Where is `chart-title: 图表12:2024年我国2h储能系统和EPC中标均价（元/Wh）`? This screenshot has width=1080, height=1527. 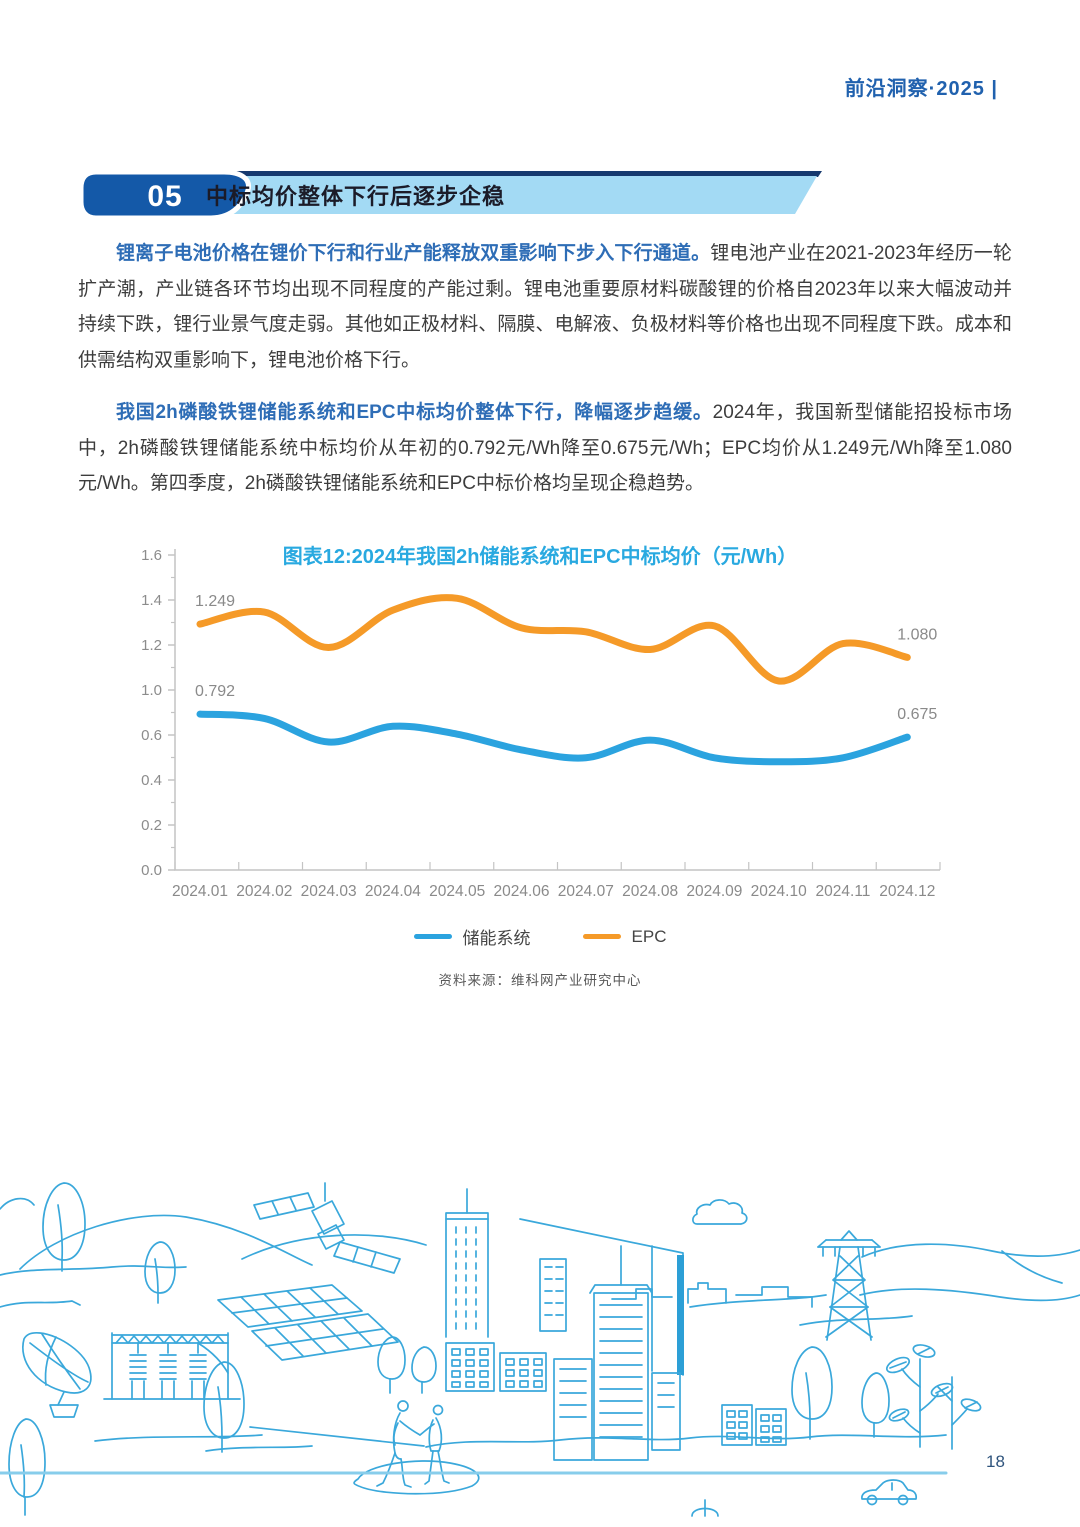
chart-title: 图表12:2024年我国2h储能系统和EPC中标均价（元/Wh） is located at coordinates (540, 557).